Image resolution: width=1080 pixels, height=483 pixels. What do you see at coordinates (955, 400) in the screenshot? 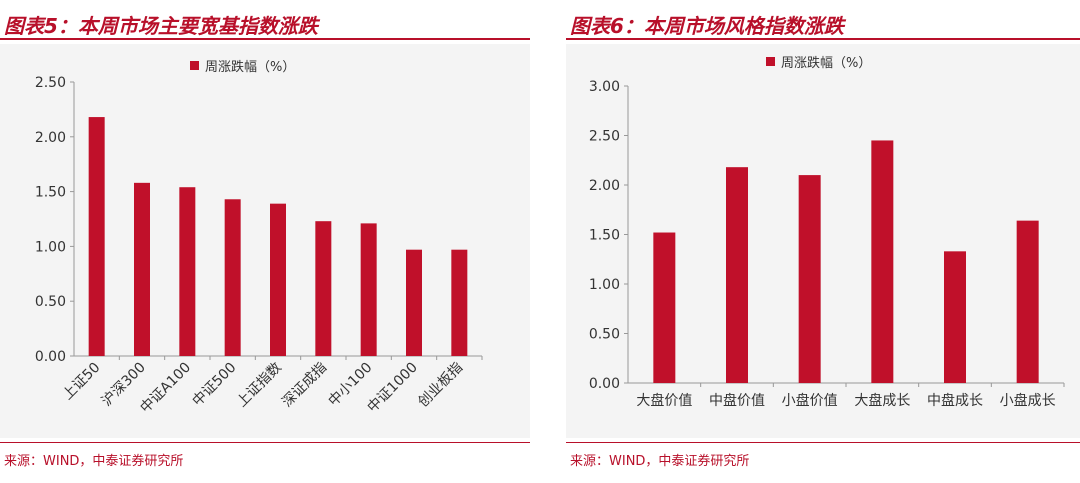
I see `x-tick-label: 中盘成长` at bounding box center [955, 400].